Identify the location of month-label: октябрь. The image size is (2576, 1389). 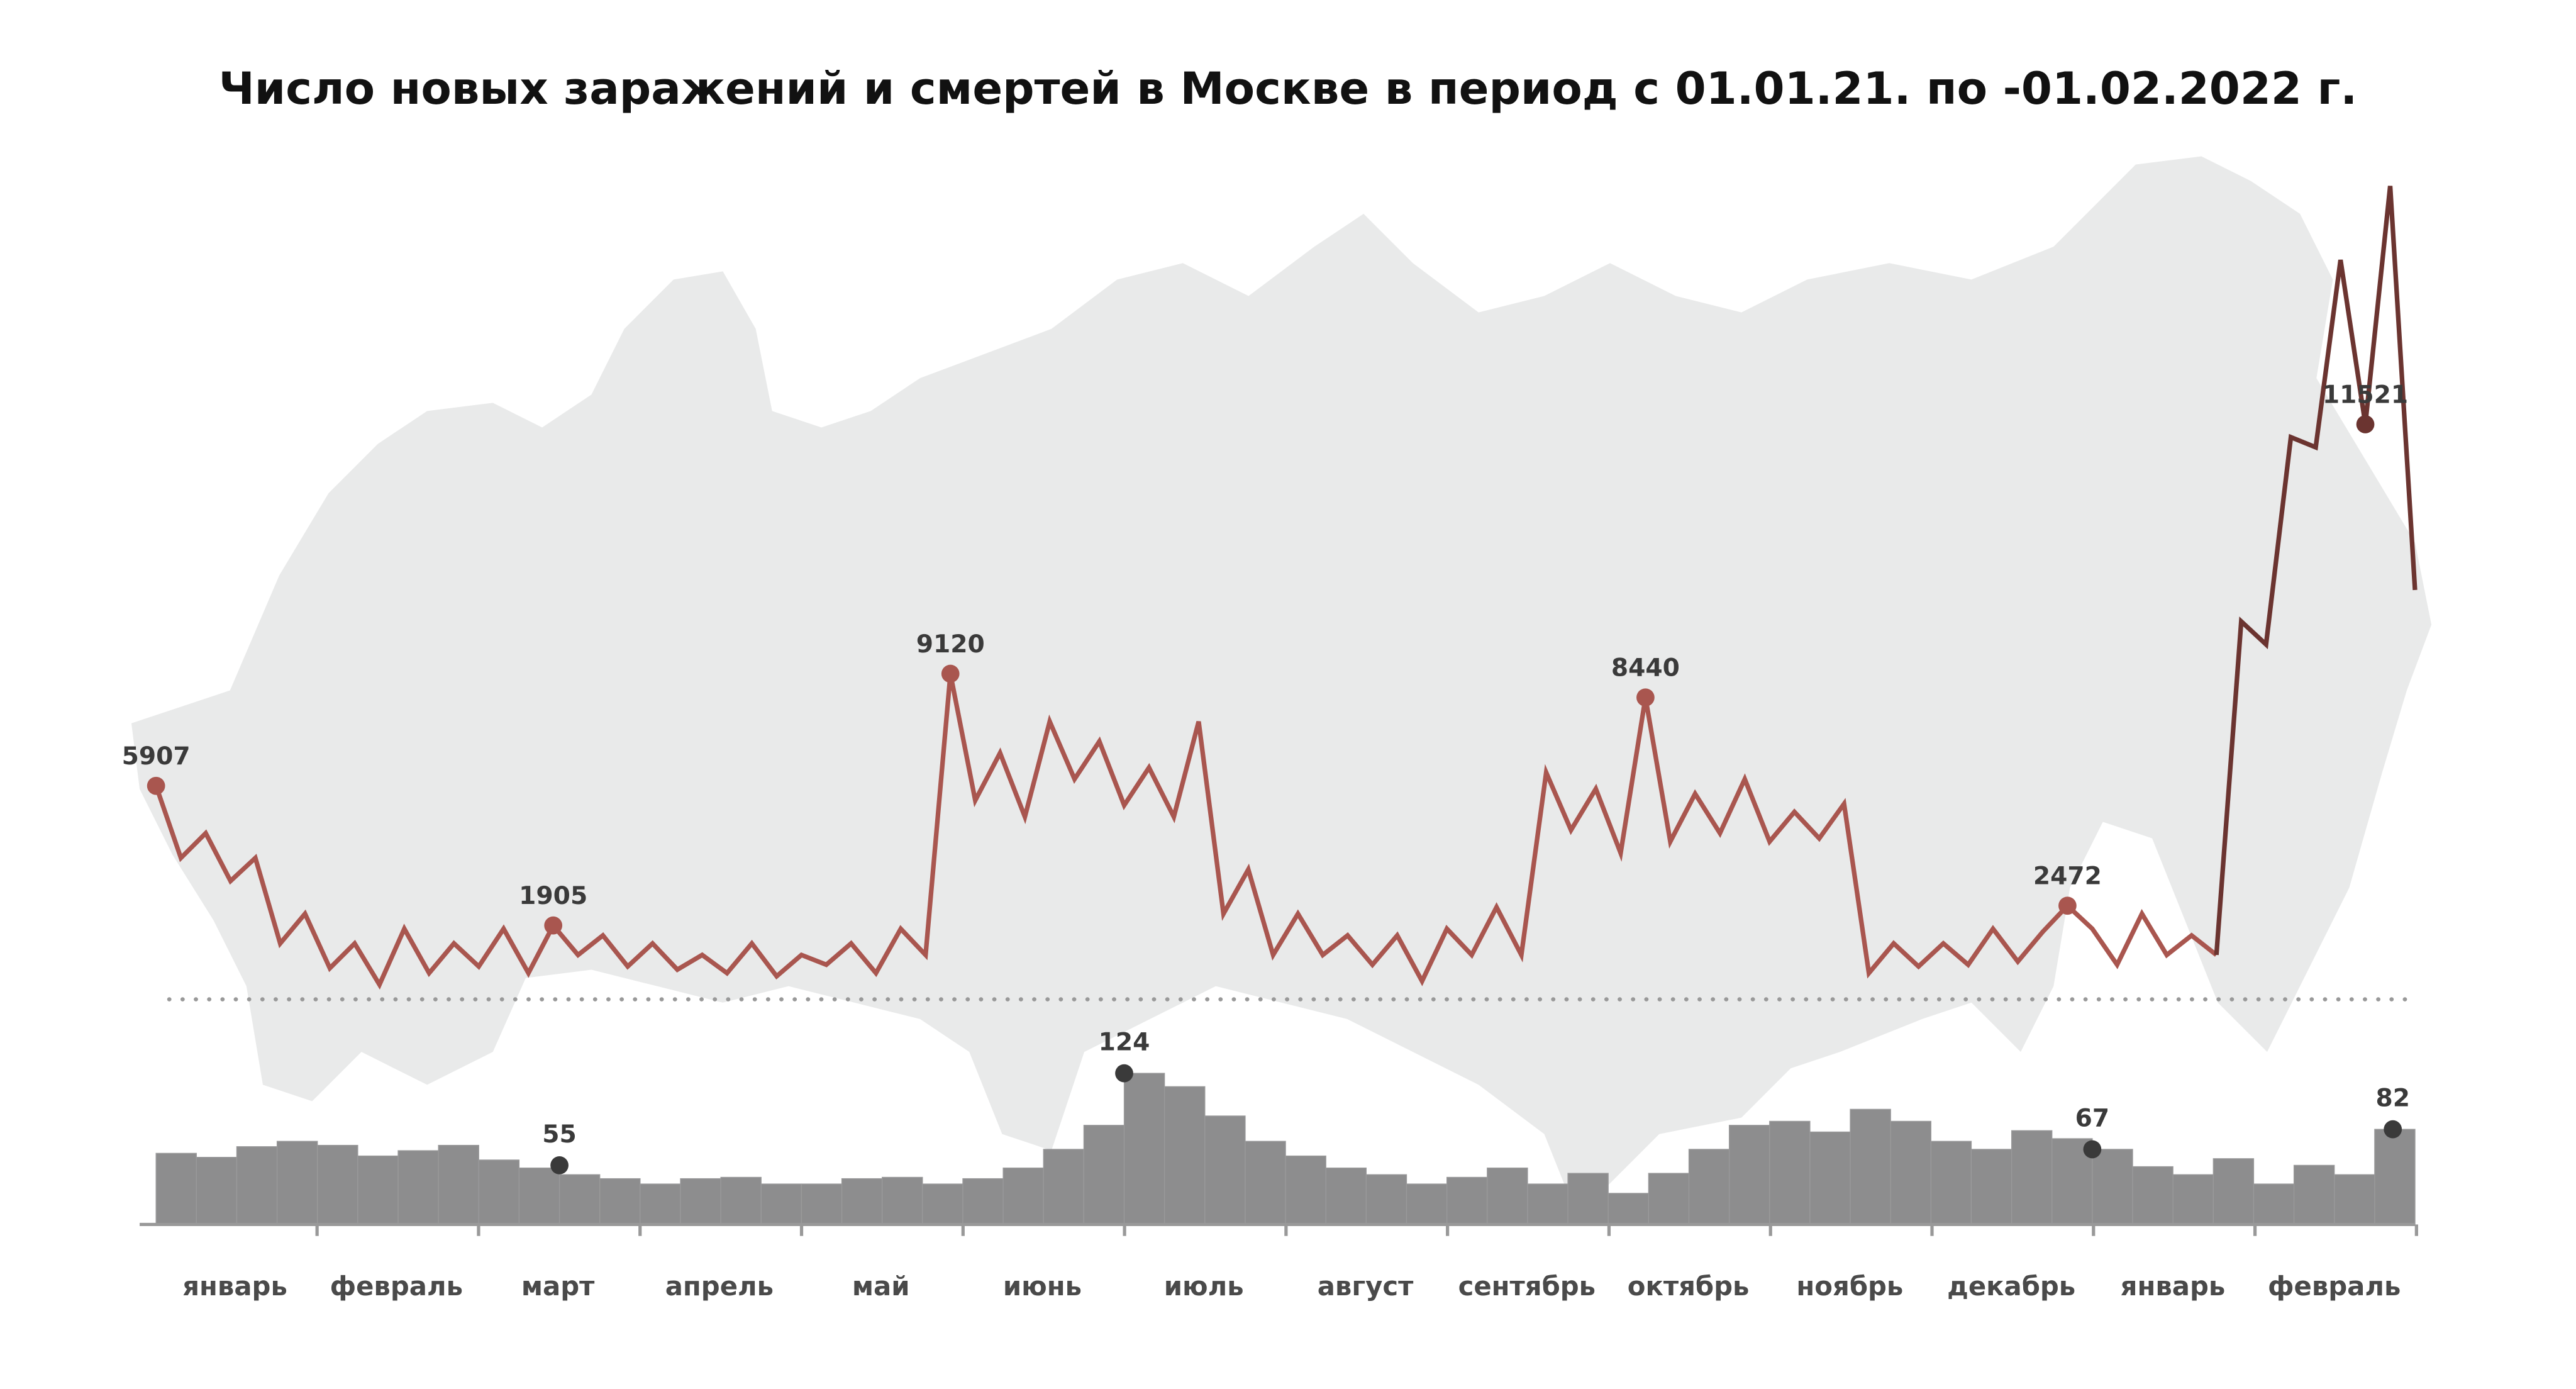
(1689, 1286).